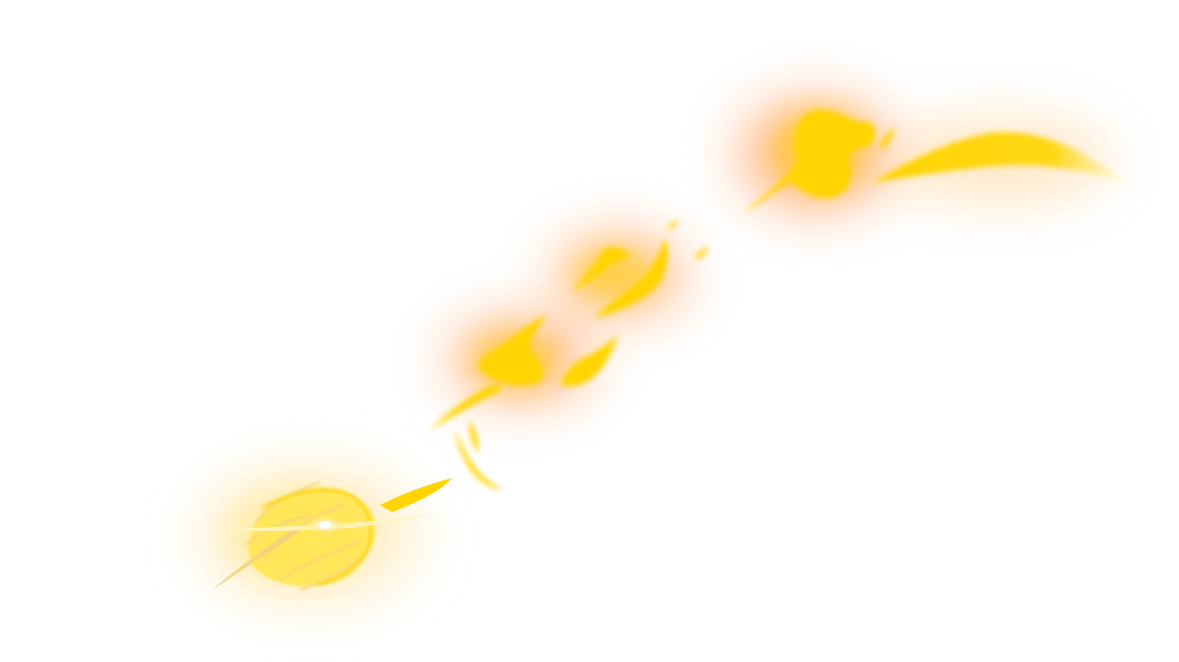  What do you see at coordinates (810, 160) in the screenshot?
I see `top-flame-body` at bounding box center [810, 160].